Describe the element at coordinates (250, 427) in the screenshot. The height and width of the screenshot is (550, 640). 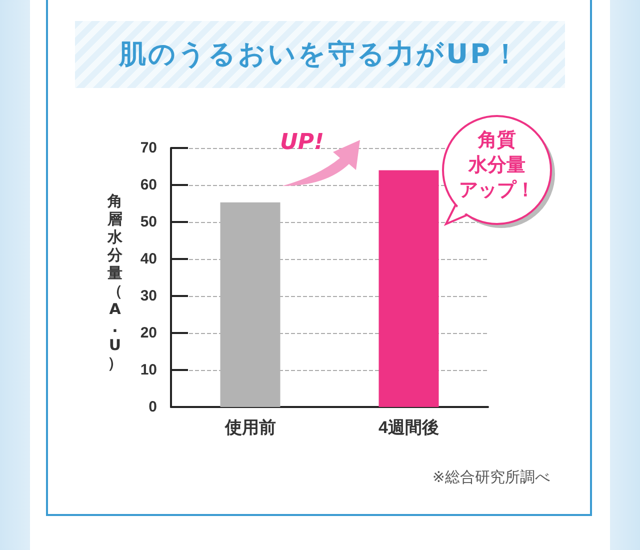
I see `x-tick-label: 使用前` at that location.